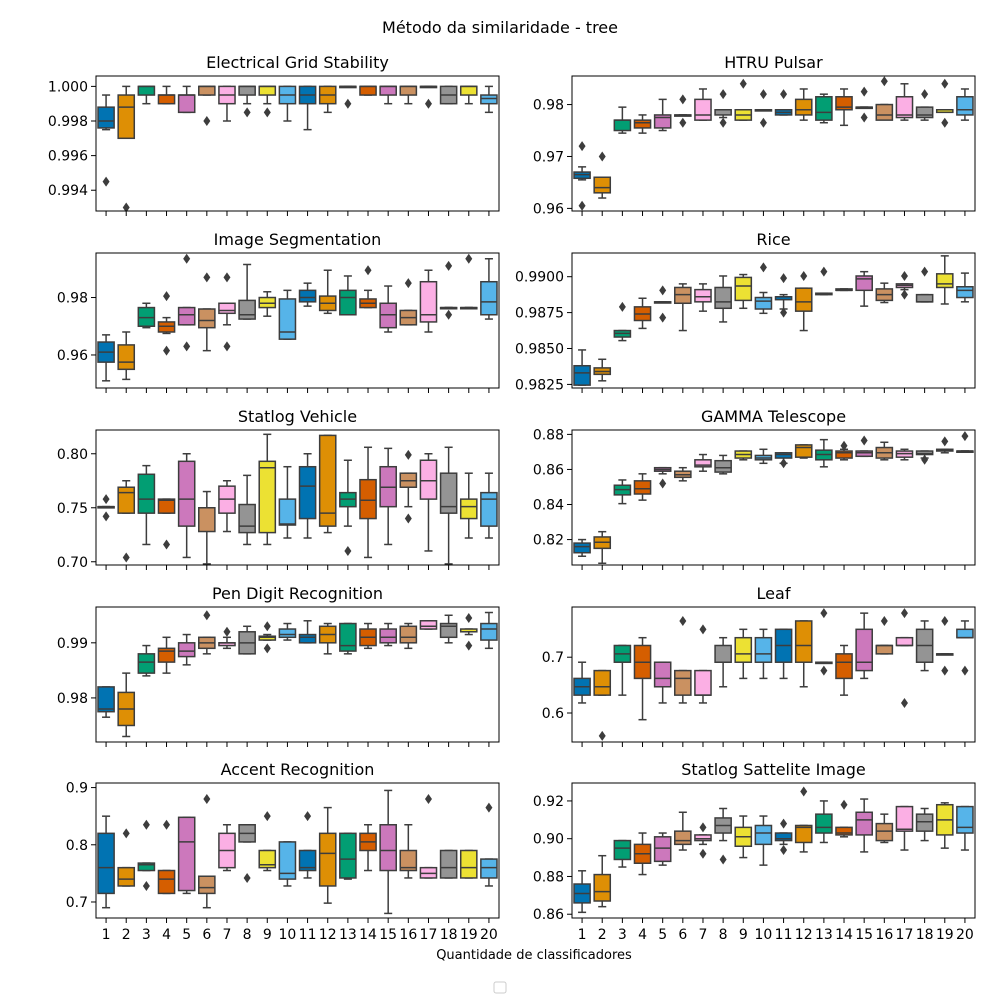  Describe the element at coordinates (247, 935) in the screenshot. I see `x-tick-label: 8` at that location.